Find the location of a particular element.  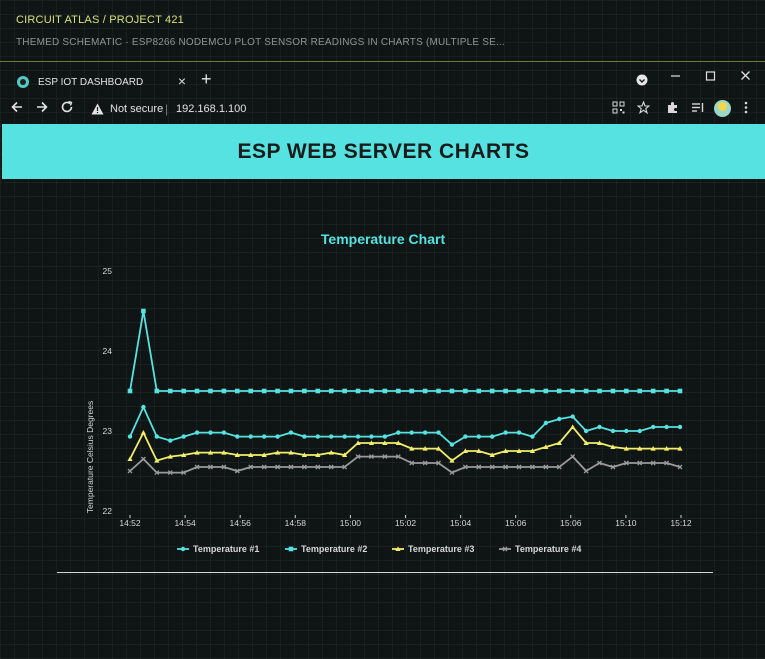

close-window-icon is located at coordinates (745, 77).